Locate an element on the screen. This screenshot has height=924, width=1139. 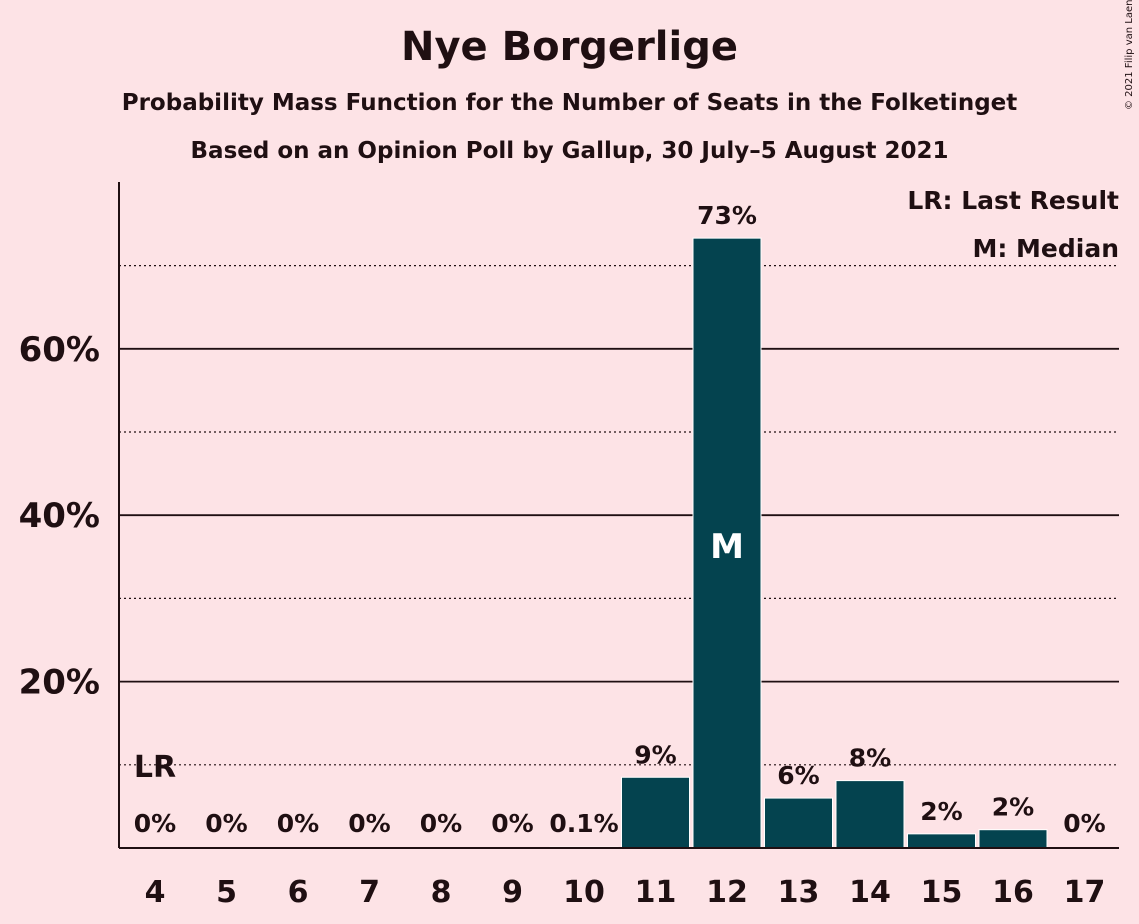
data-label-7: 0% is located at coordinates (369, 823).